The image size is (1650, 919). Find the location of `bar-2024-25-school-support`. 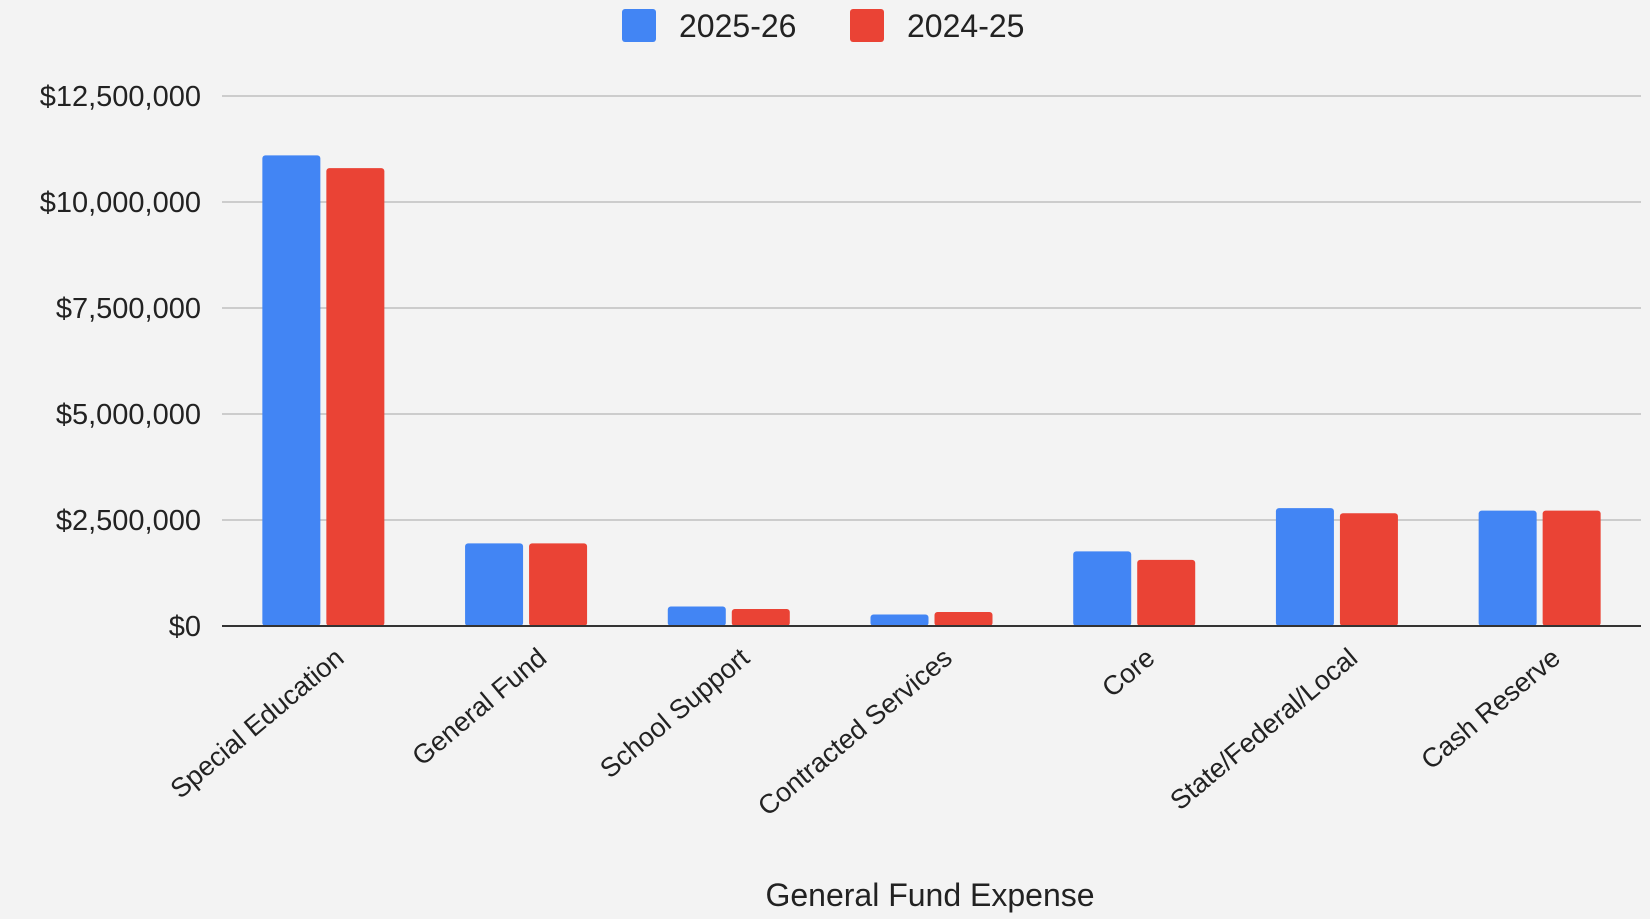

bar-2024-25-school-support is located at coordinates (760, 617).